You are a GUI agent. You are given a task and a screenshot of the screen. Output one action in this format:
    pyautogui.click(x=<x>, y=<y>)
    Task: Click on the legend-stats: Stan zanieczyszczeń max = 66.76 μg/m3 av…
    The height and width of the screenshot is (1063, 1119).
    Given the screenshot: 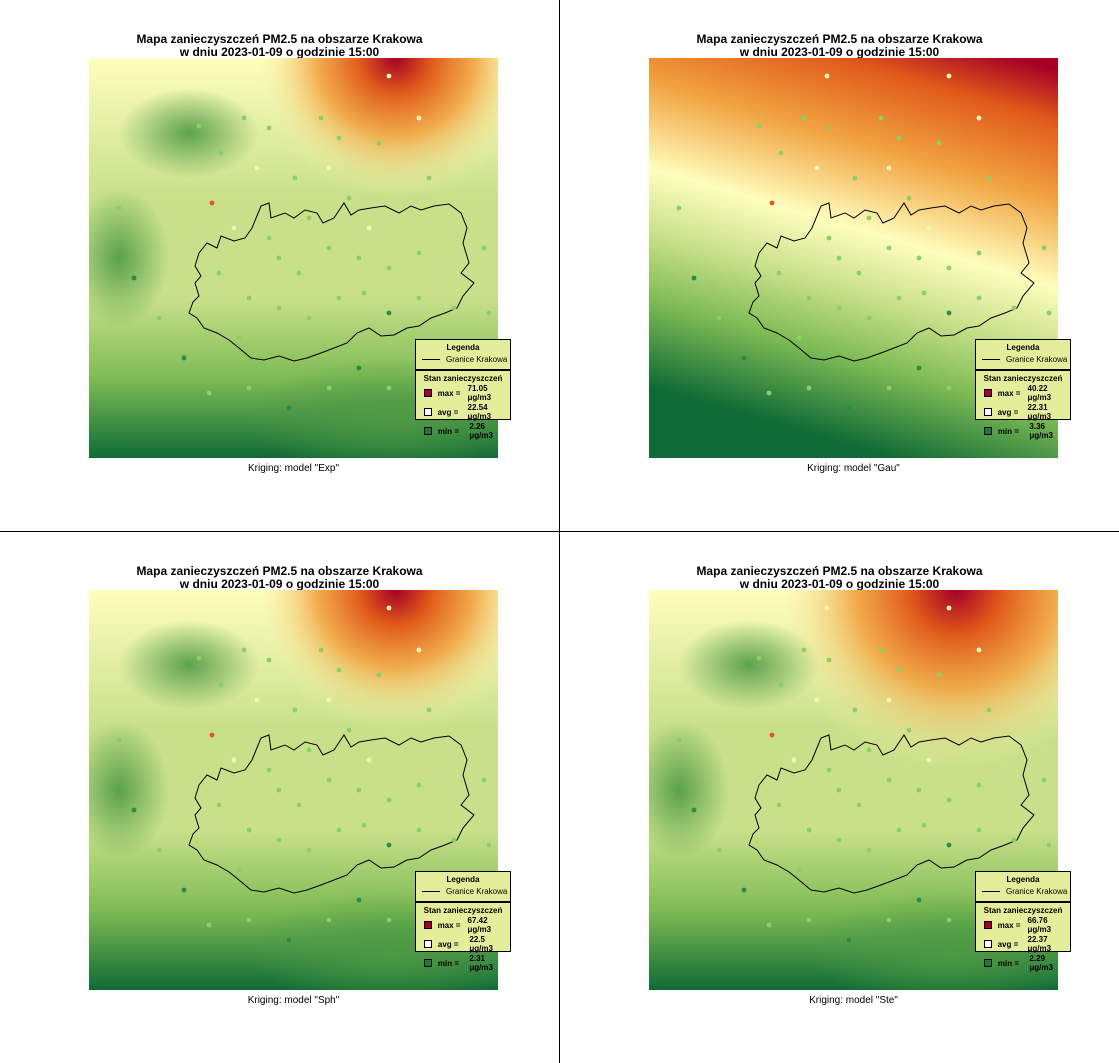 What is the action you would take?
    pyautogui.click(x=1023, y=937)
    